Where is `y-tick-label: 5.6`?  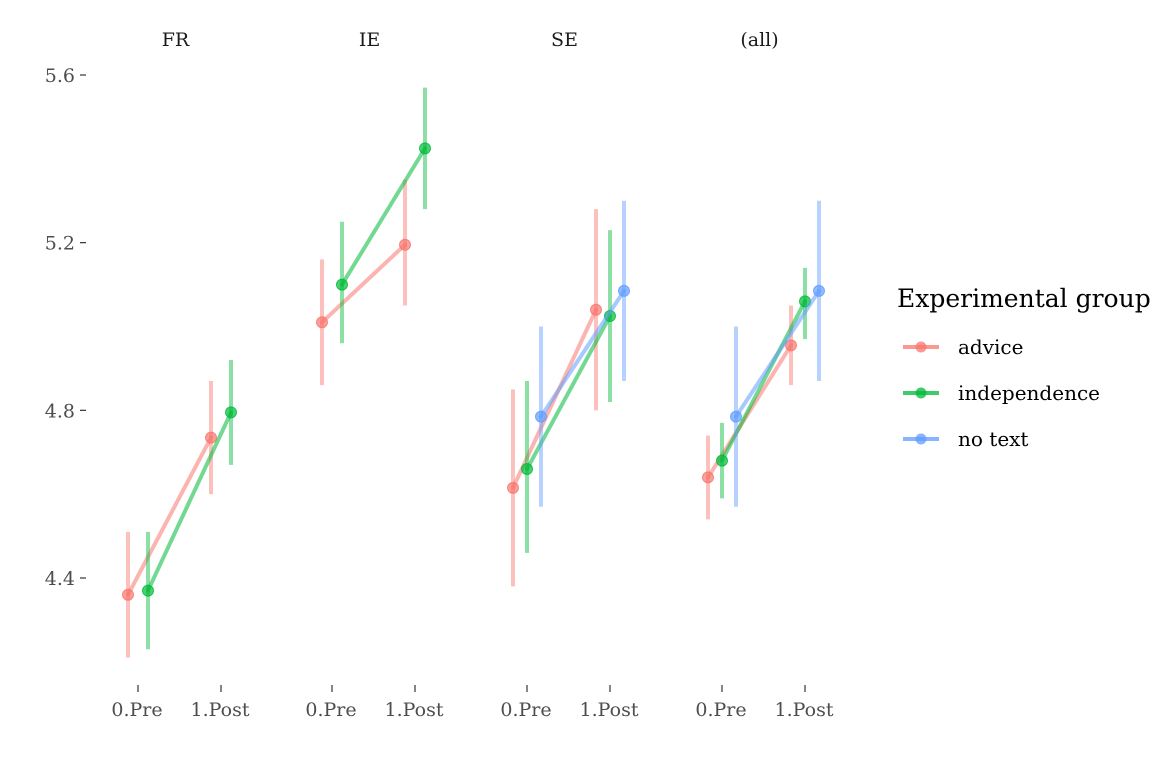
y-tick-label: 5.6 is located at coordinates (60, 76).